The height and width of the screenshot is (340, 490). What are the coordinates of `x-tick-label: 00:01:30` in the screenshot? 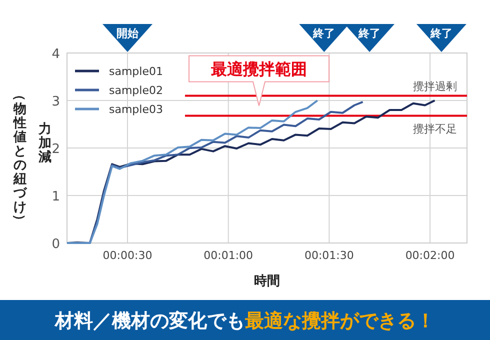 It's located at (329, 255).